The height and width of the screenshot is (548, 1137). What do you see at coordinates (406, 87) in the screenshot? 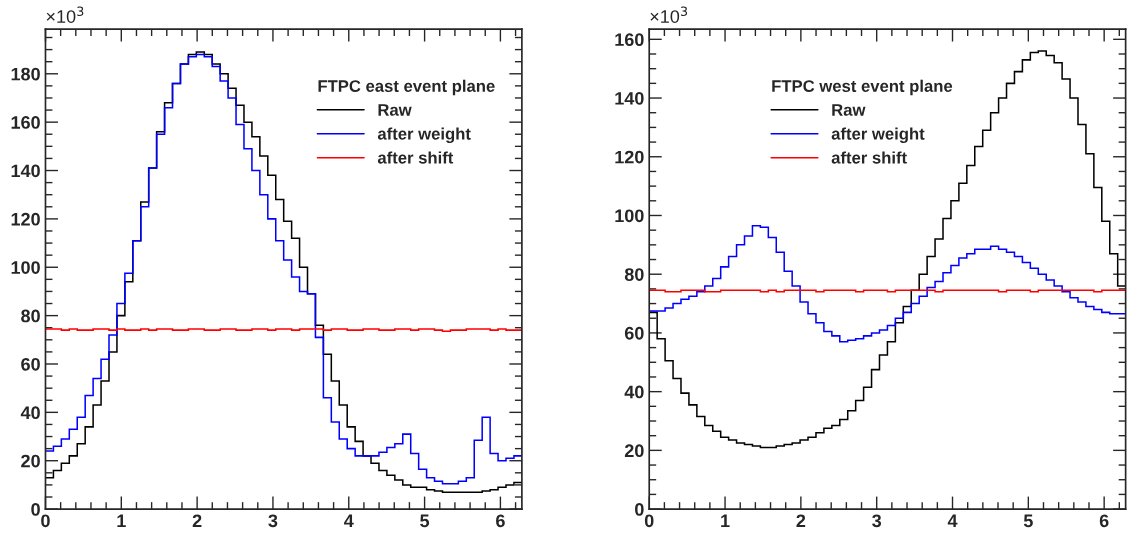
I see `legend-title: FTPC east event plane` at bounding box center [406, 87].